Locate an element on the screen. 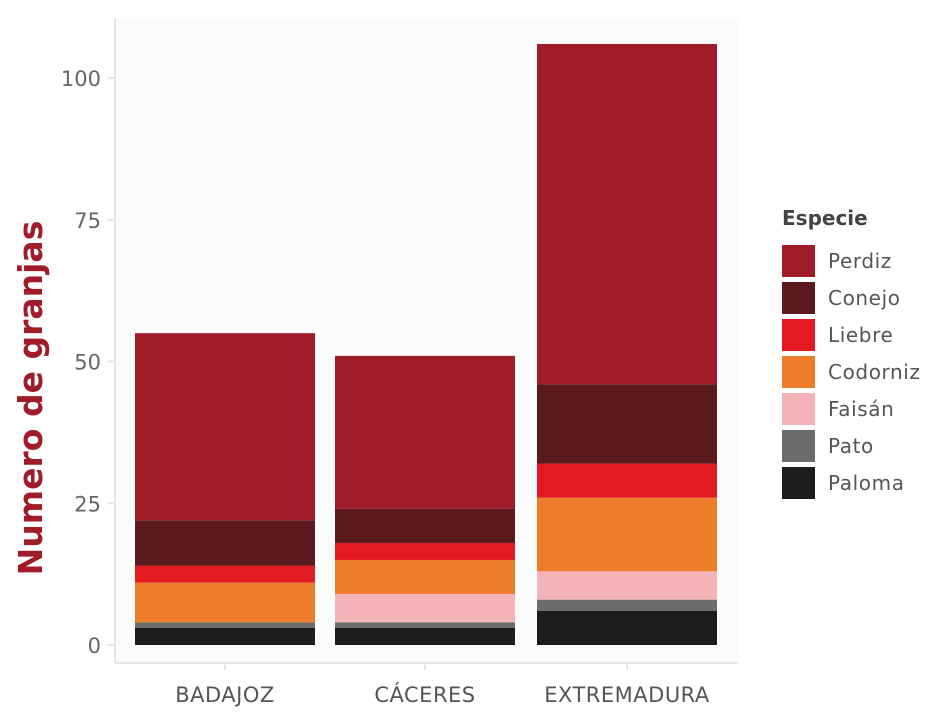  legend-swatch-pato is located at coordinates (798, 446).